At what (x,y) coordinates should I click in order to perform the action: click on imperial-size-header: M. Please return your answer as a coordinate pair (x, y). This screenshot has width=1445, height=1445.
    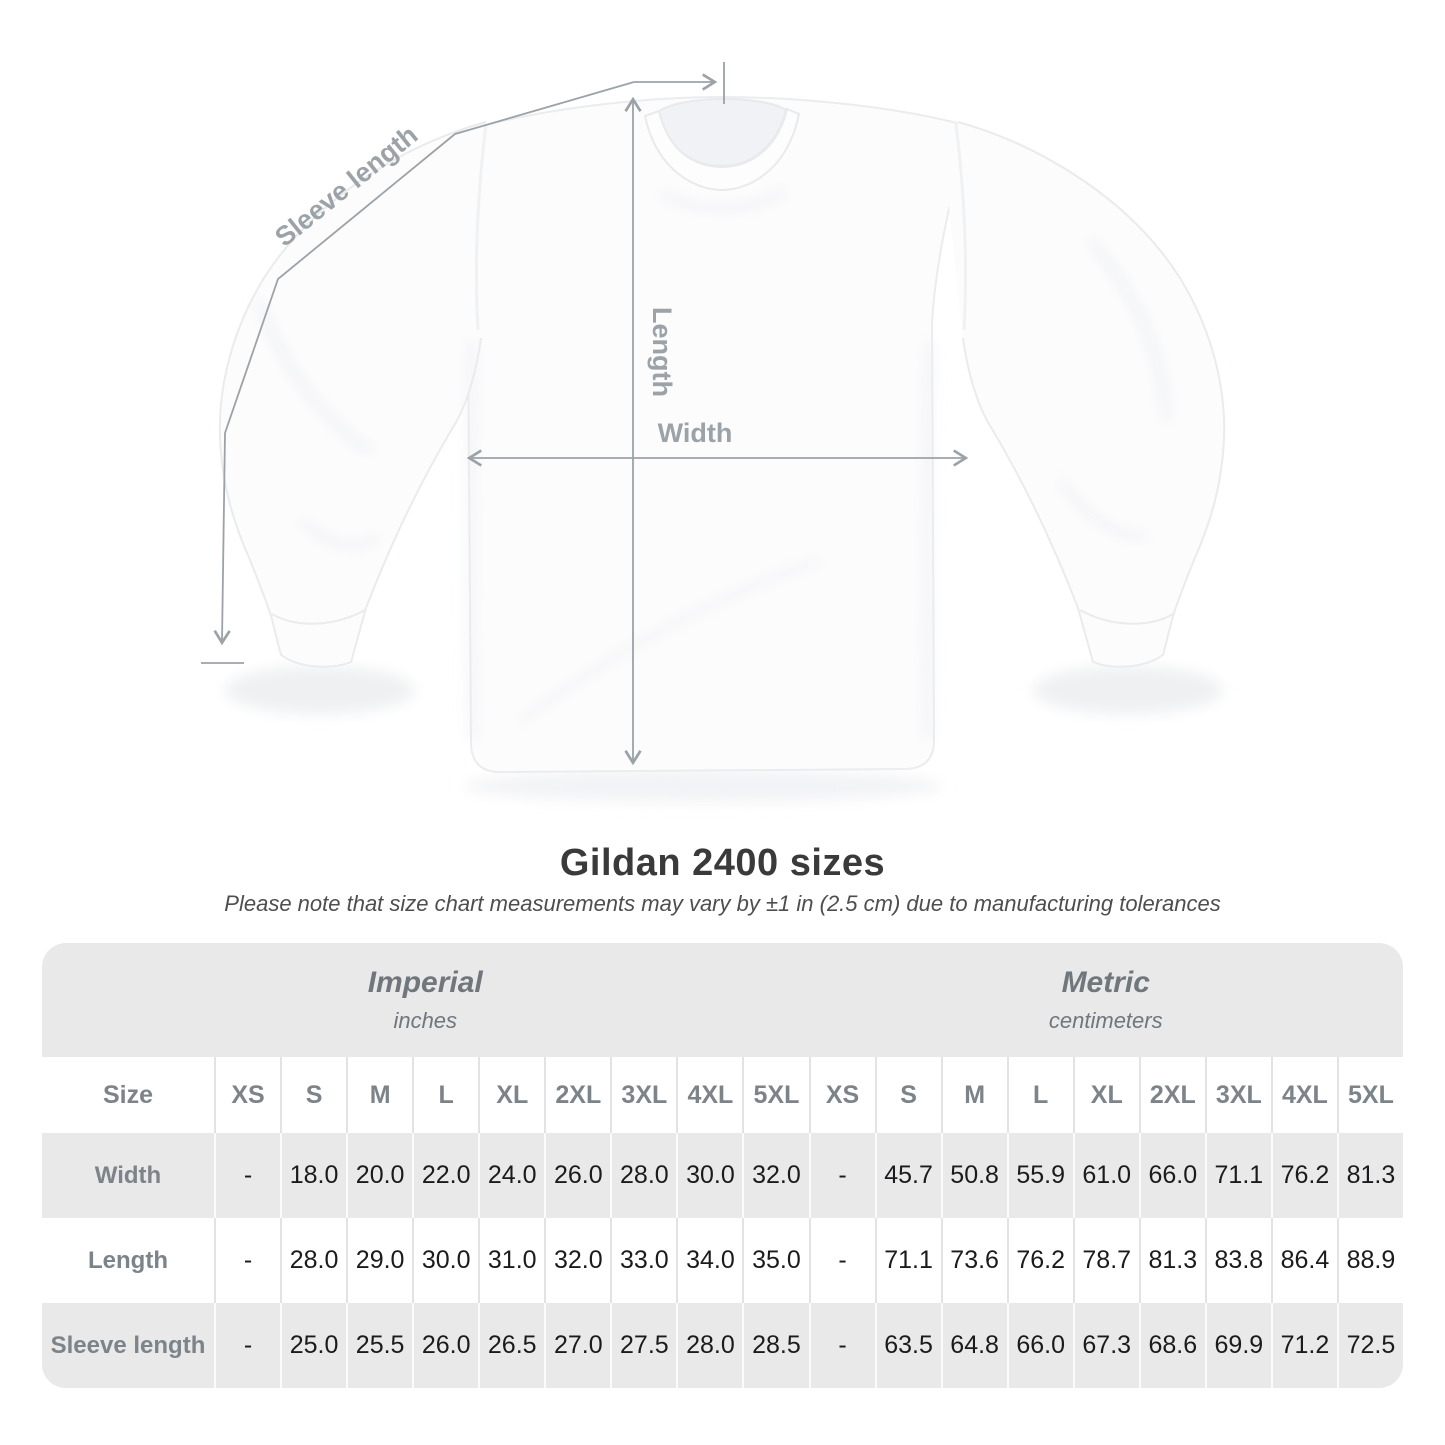
    Looking at the image, I should click on (379, 1095).